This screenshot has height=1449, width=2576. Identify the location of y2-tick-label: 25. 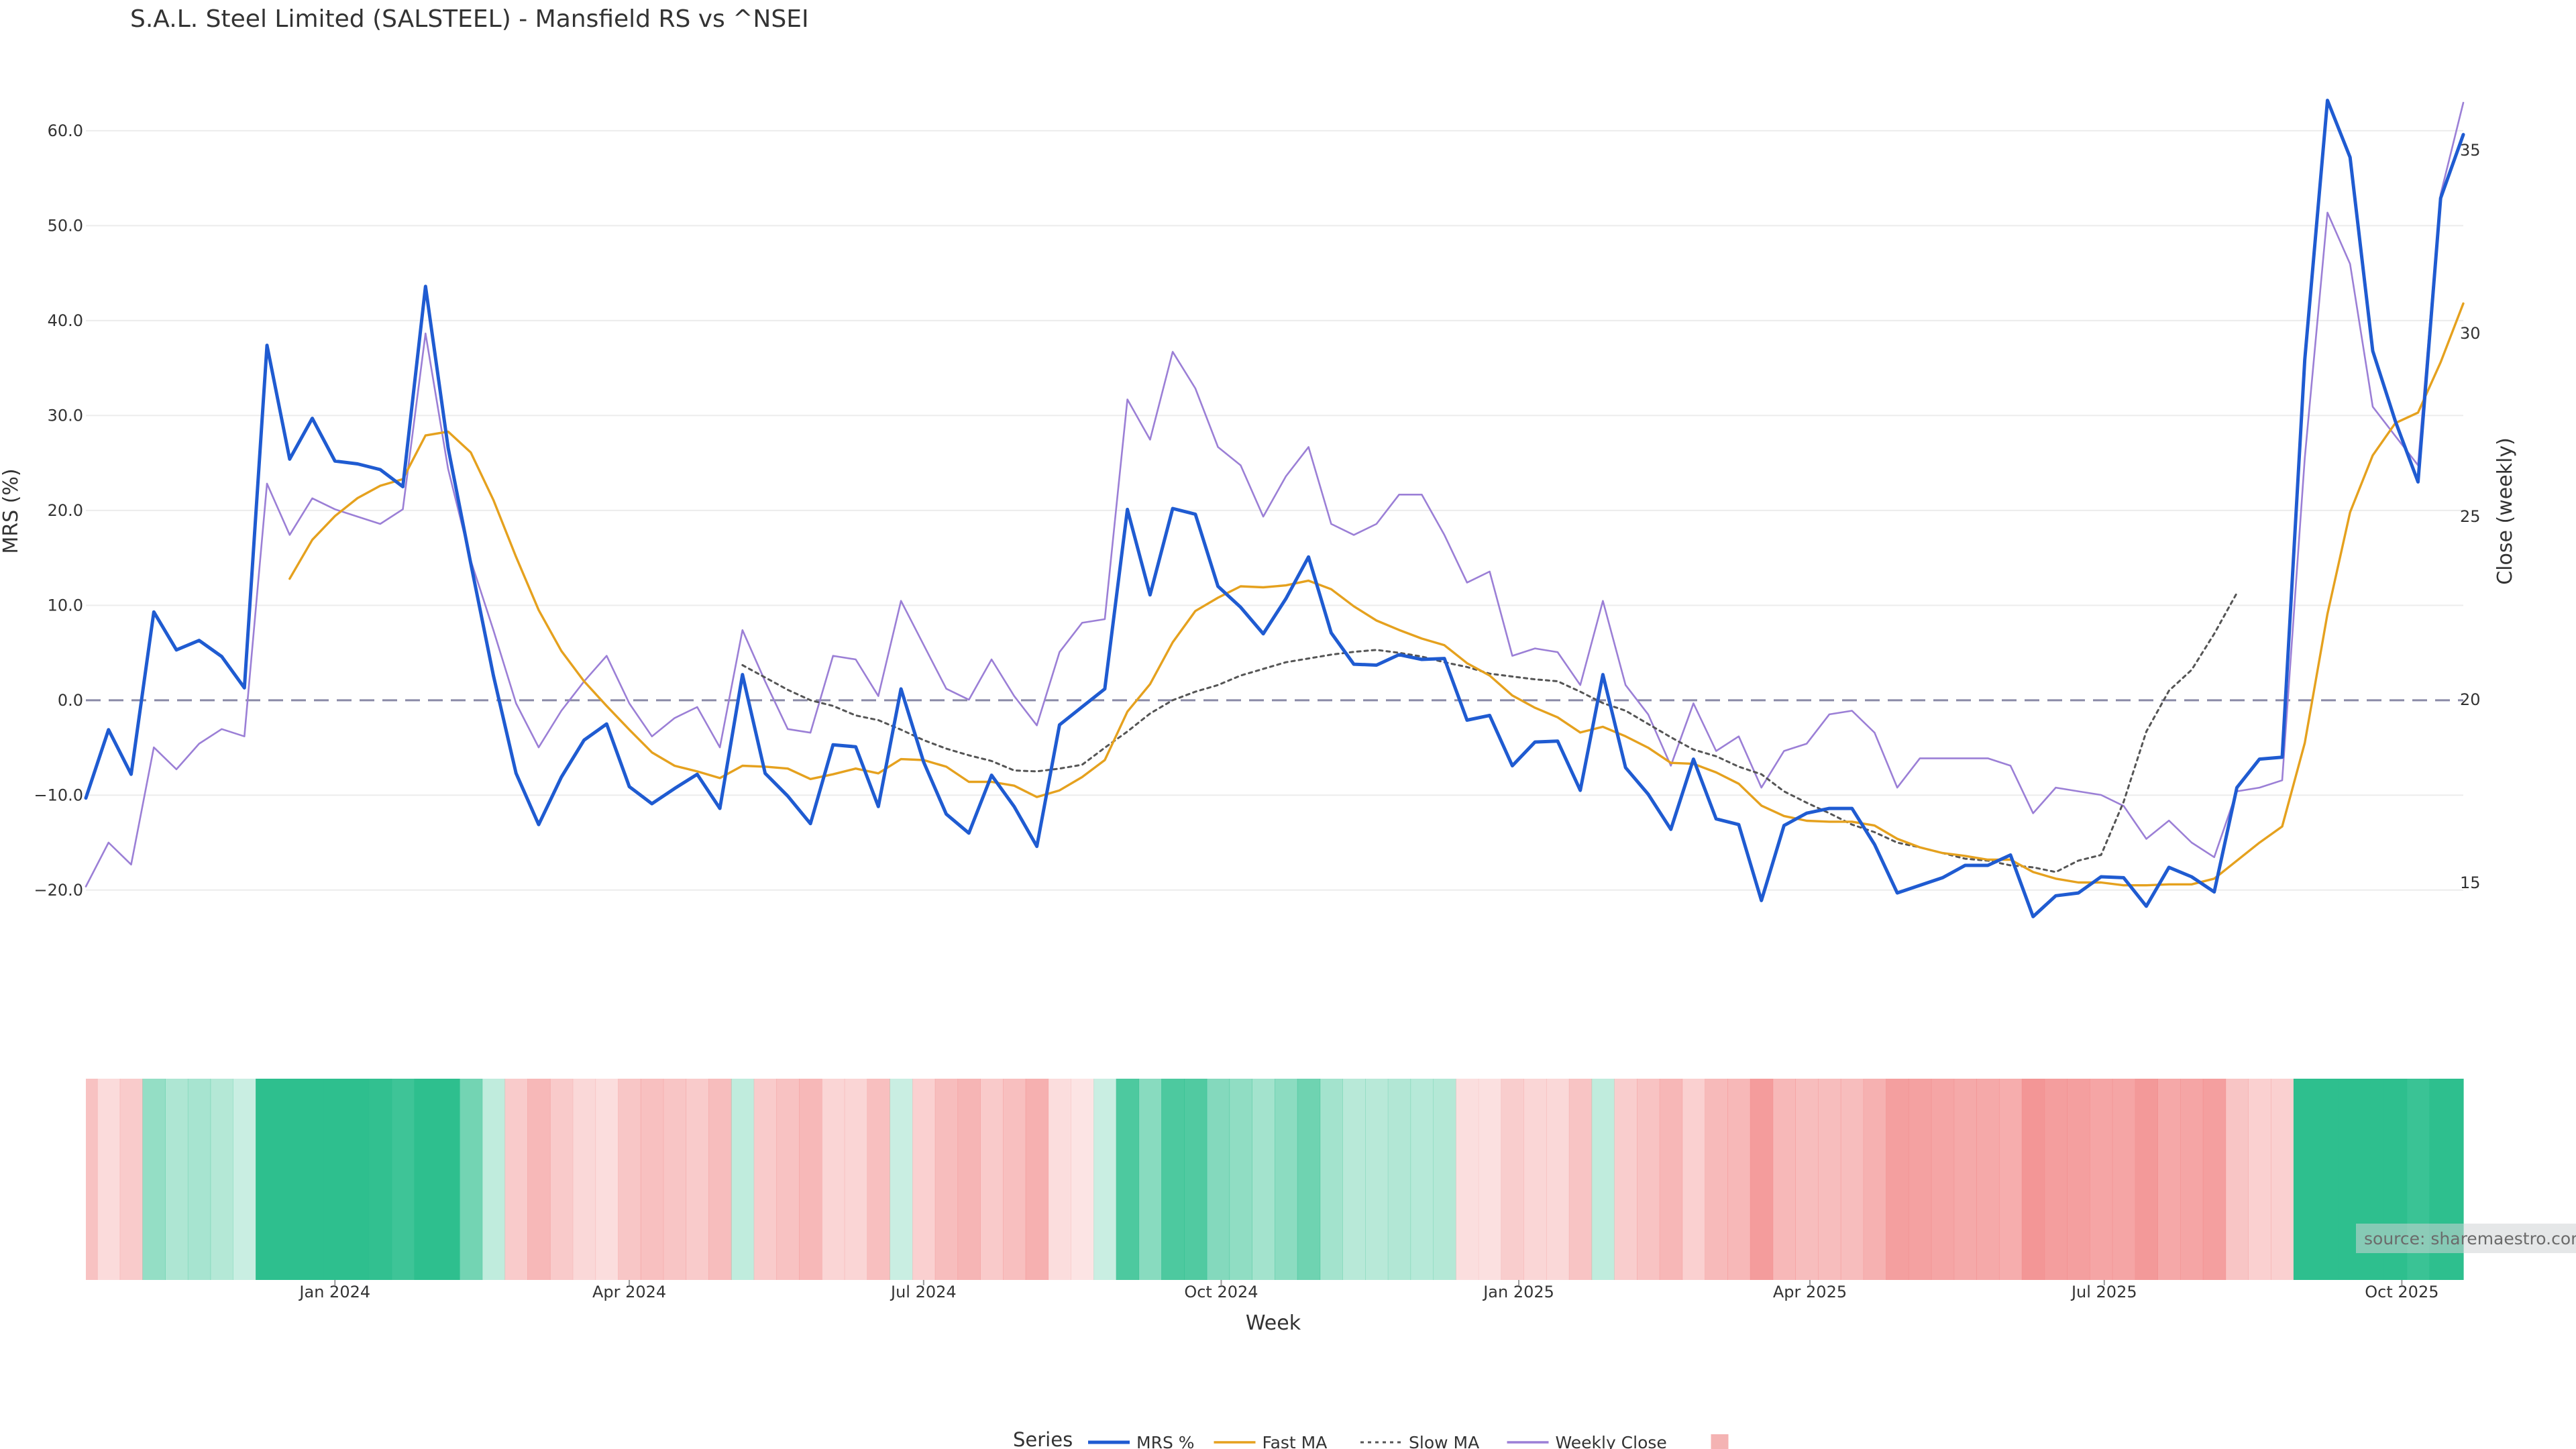
(2470, 516).